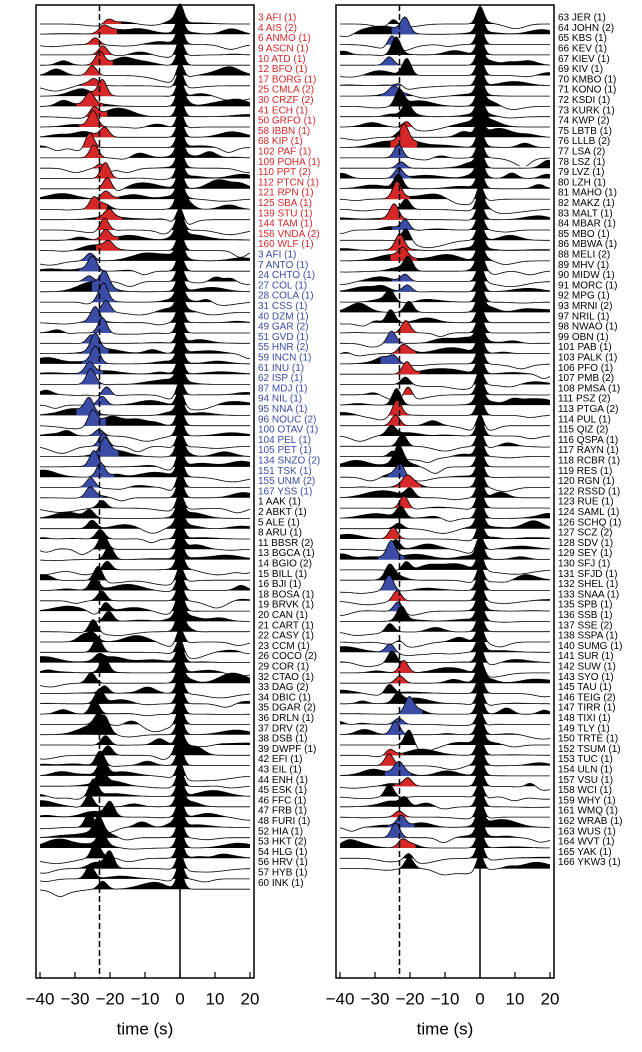 The width and height of the screenshot is (642, 1052). I want to click on station-label: 66 KEV (1), so click(582, 49).